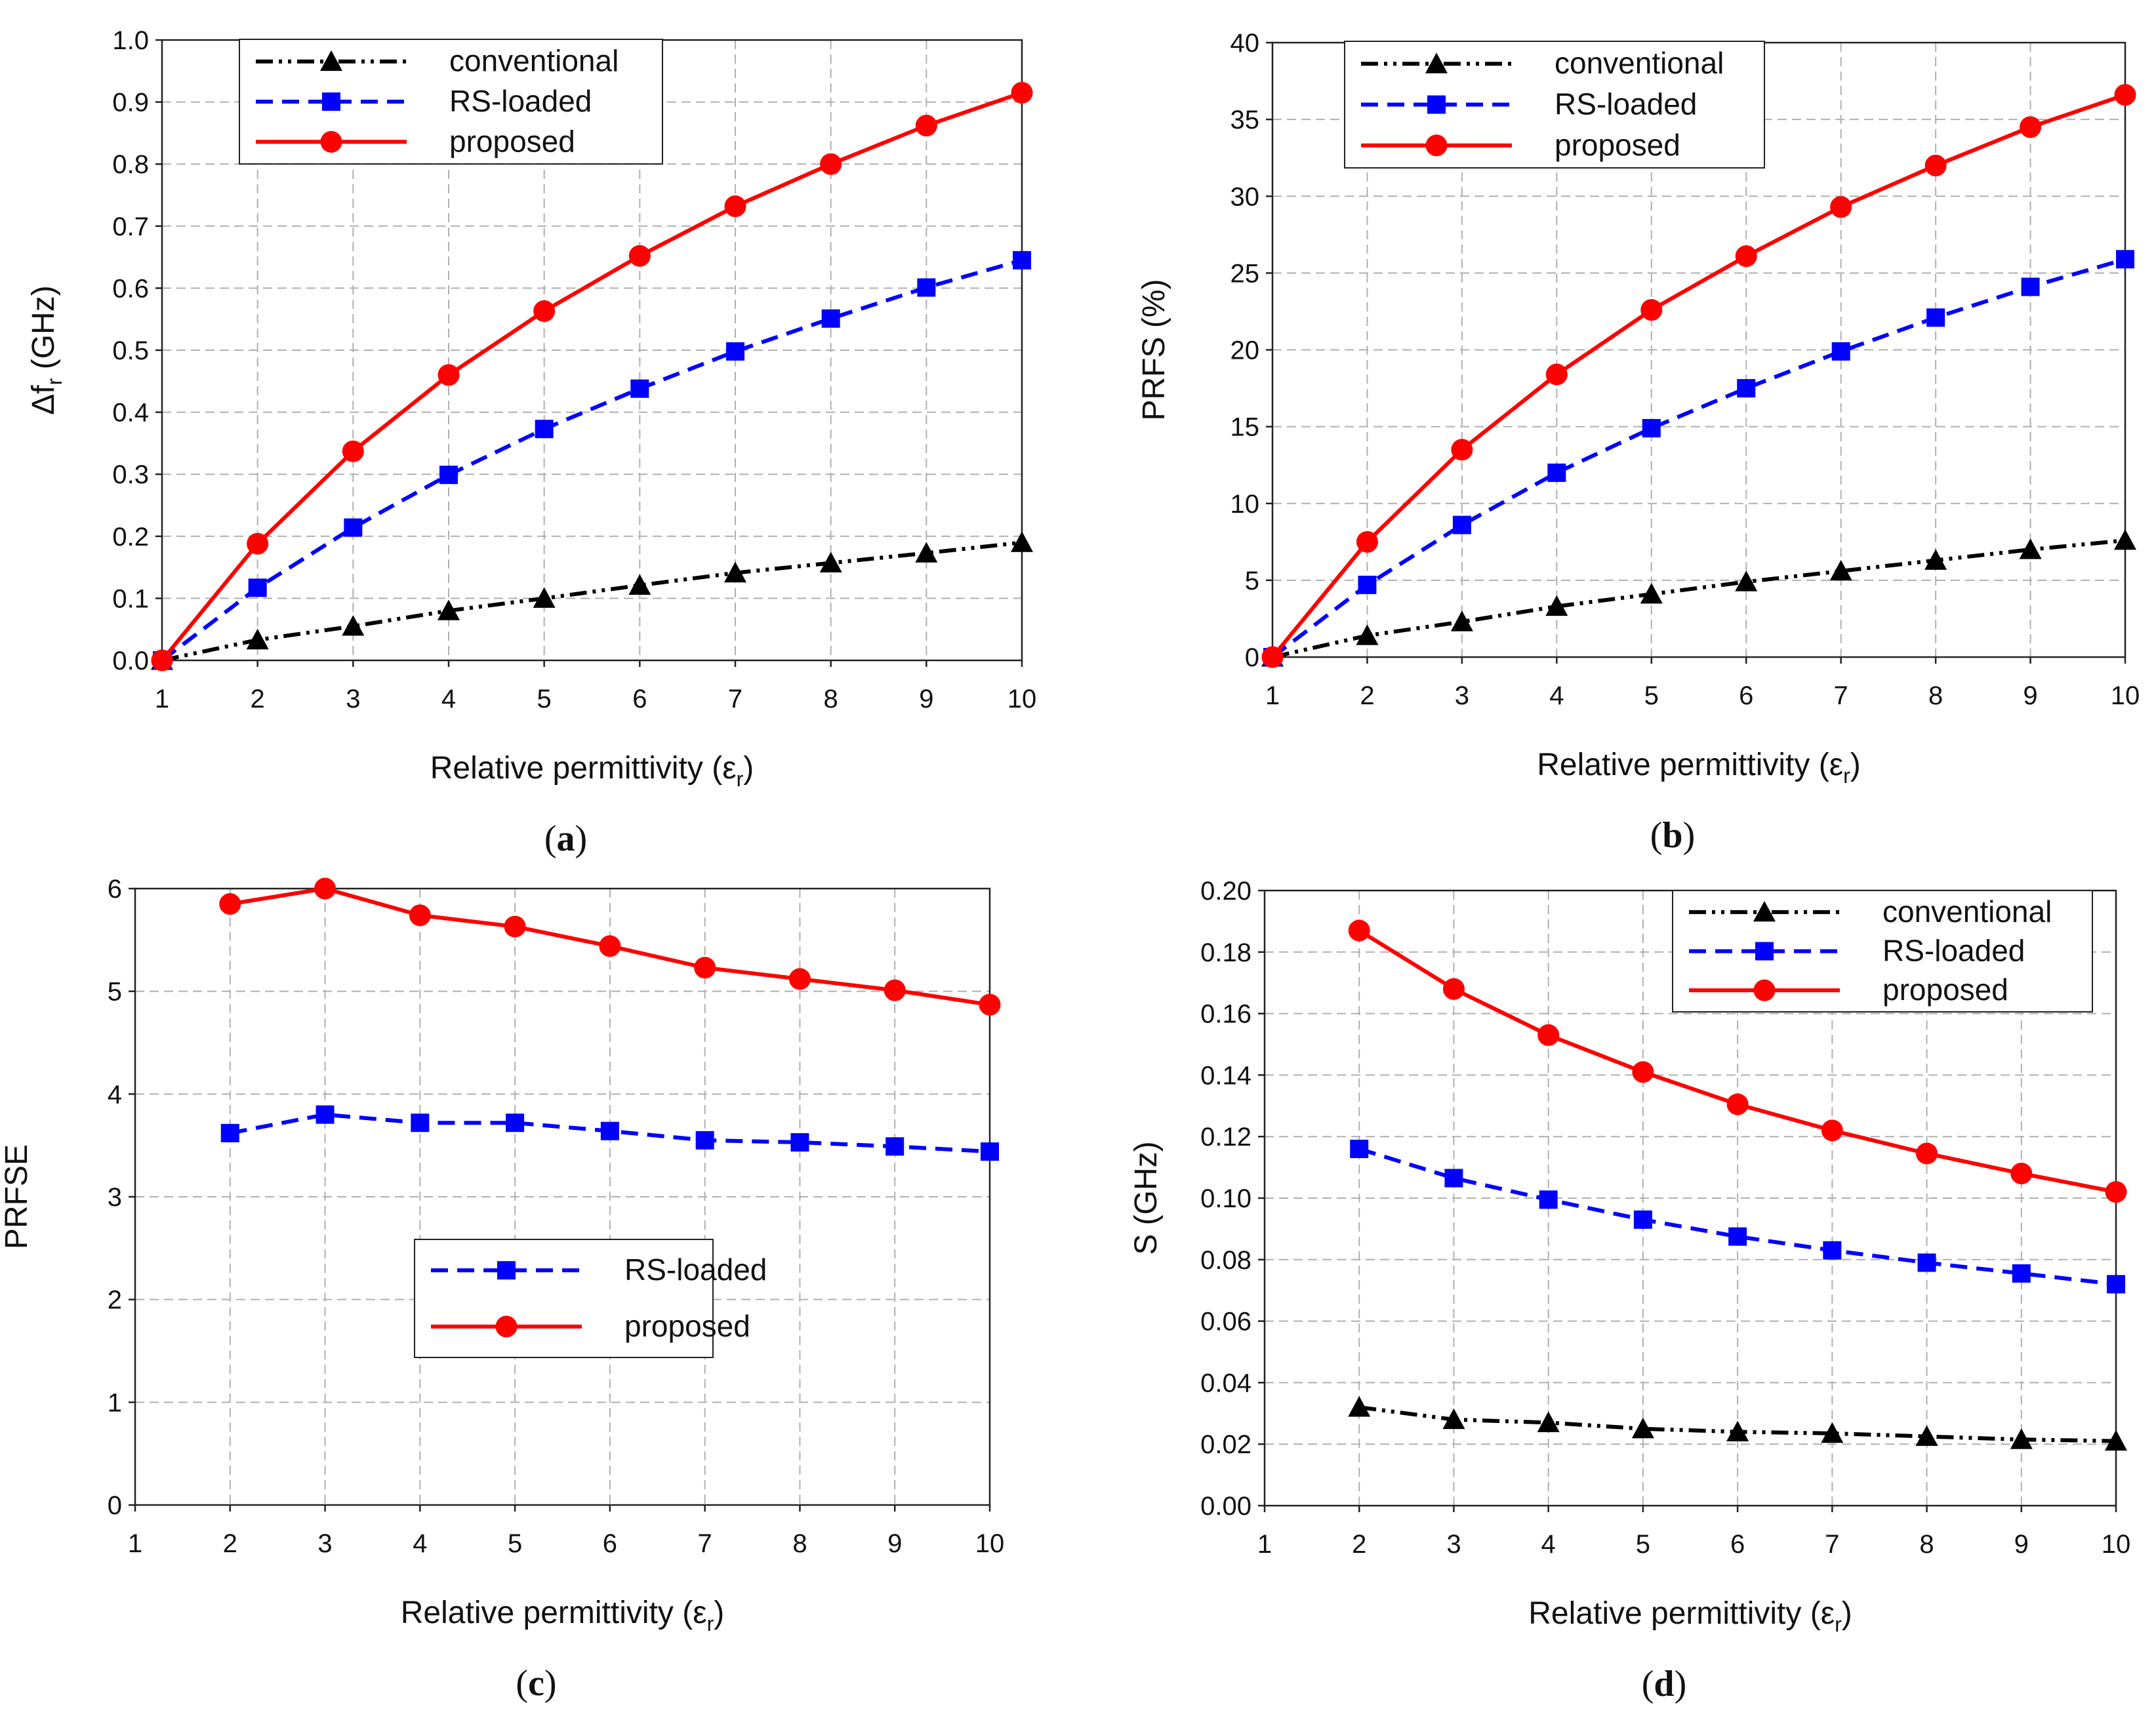  What do you see at coordinates (1737, 1217) in the screenshot?
I see `series-line-rs_loaded` at bounding box center [1737, 1217].